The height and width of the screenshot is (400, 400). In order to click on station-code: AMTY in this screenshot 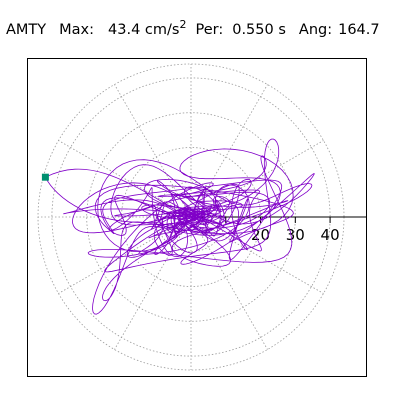, I will do `click(26, 30)`.